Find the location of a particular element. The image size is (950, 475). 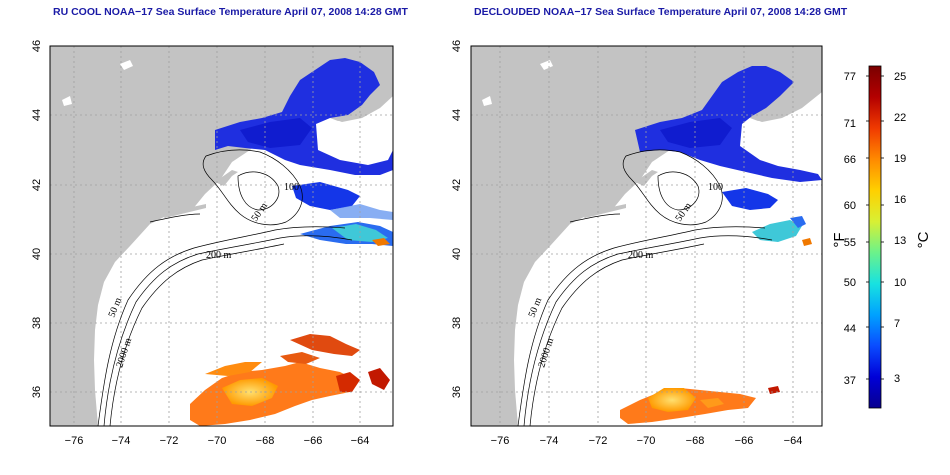

left-lon-ticks: −76 −74 −72 −70 −68 −66 −64 is located at coordinates (217, 441).